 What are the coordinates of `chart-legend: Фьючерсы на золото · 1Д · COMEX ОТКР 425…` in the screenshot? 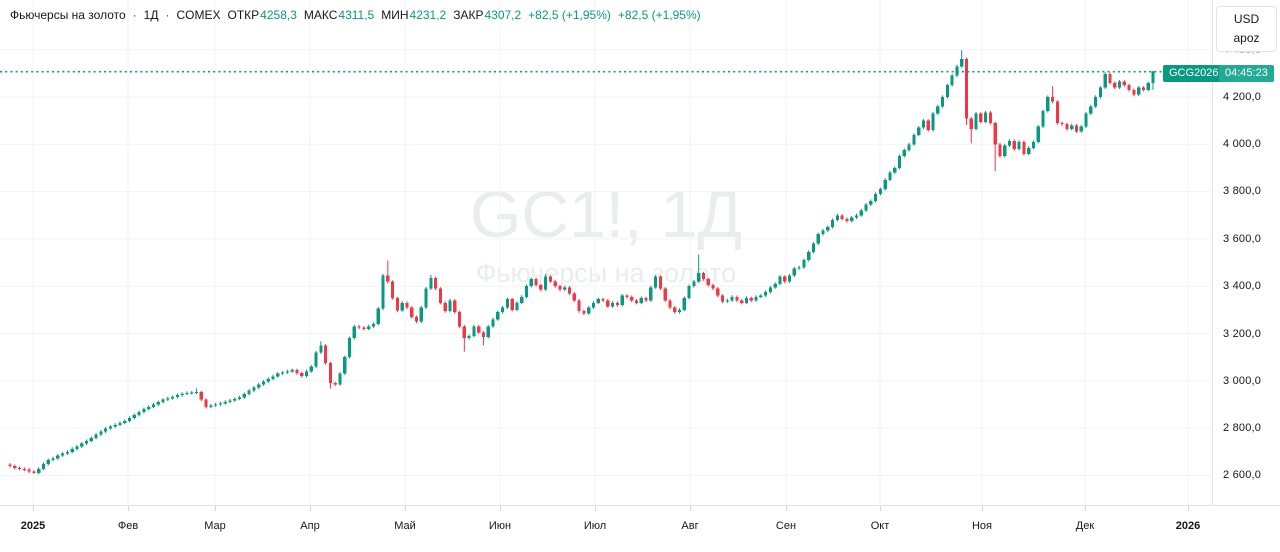 It's located at (355, 15).